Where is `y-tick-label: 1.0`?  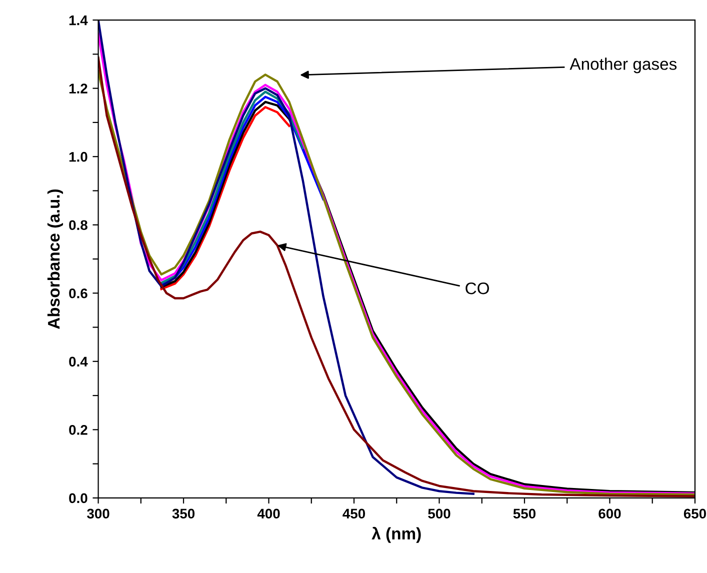
y-tick-label: 1.0 is located at coordinates (78, 157).